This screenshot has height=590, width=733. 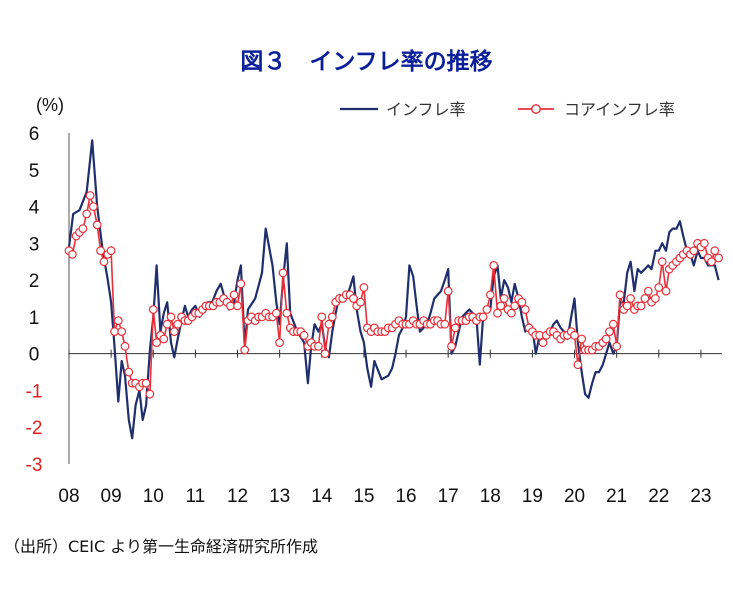 What do you see at coordinates (153, 496) in the screenshot?
I see `x-tick-label: 10` at bounding box center [153, 496].